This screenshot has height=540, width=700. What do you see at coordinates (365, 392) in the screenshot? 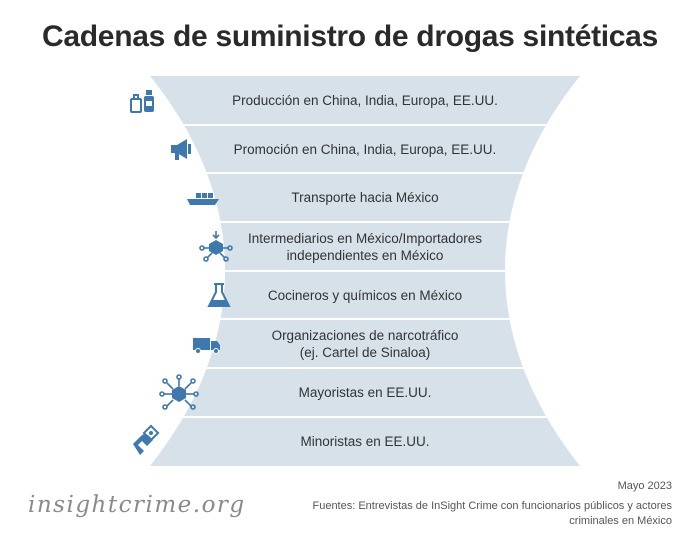
I see `stage-7-label: Mayoristas en EE.UU.` at bounding box center [365, 392].